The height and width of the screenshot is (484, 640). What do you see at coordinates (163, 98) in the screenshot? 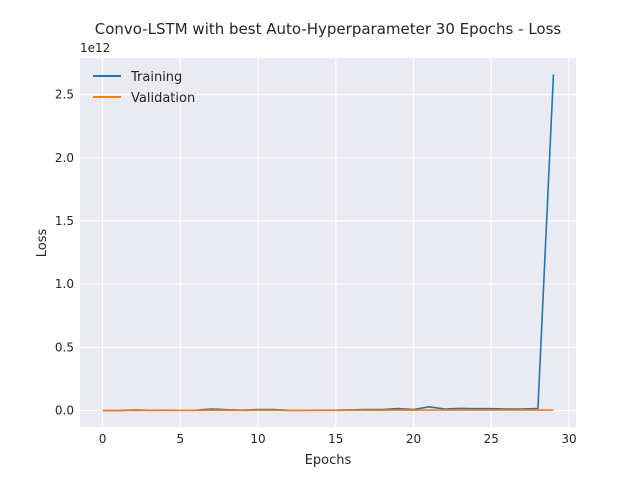
I see `legend-label-validation: Validation` at bounding box center [163, 98].